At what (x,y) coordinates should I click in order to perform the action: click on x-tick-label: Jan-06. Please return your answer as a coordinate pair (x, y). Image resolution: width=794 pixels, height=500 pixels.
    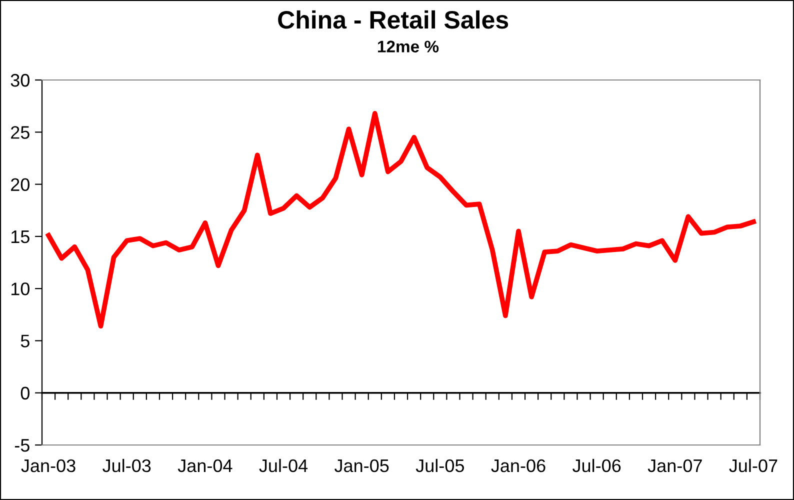
    Looking at the image, I should click on (518, 465).